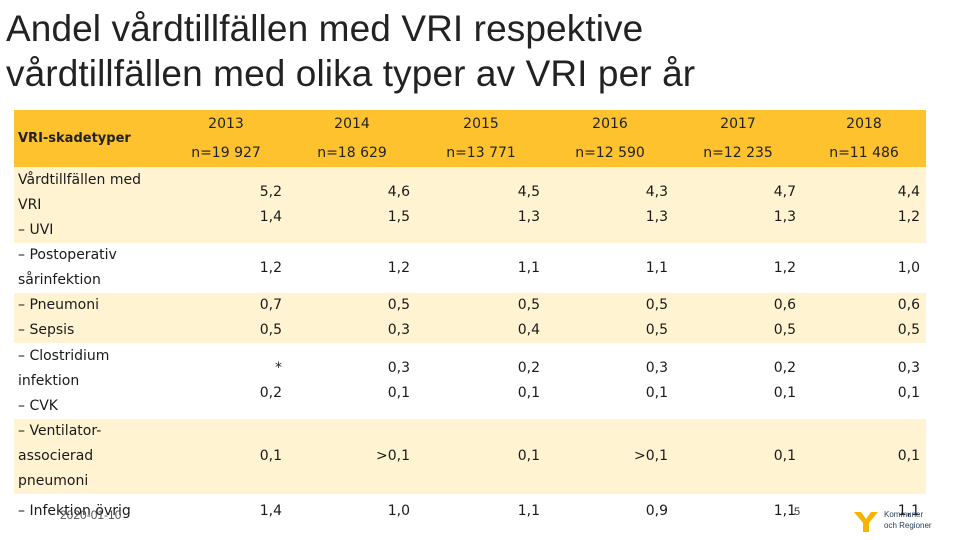 This screenshot has height=540, width=960. What do you see at coordinates (738, 268) in the screenshot?
I see `value-cell-2017: 1,2` at bounding box center [738, 268].